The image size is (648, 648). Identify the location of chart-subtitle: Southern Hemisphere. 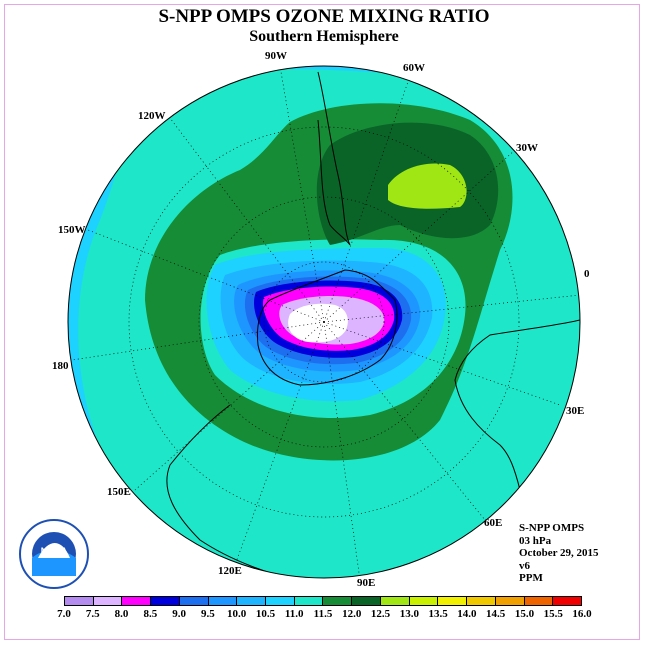
(324, 36).